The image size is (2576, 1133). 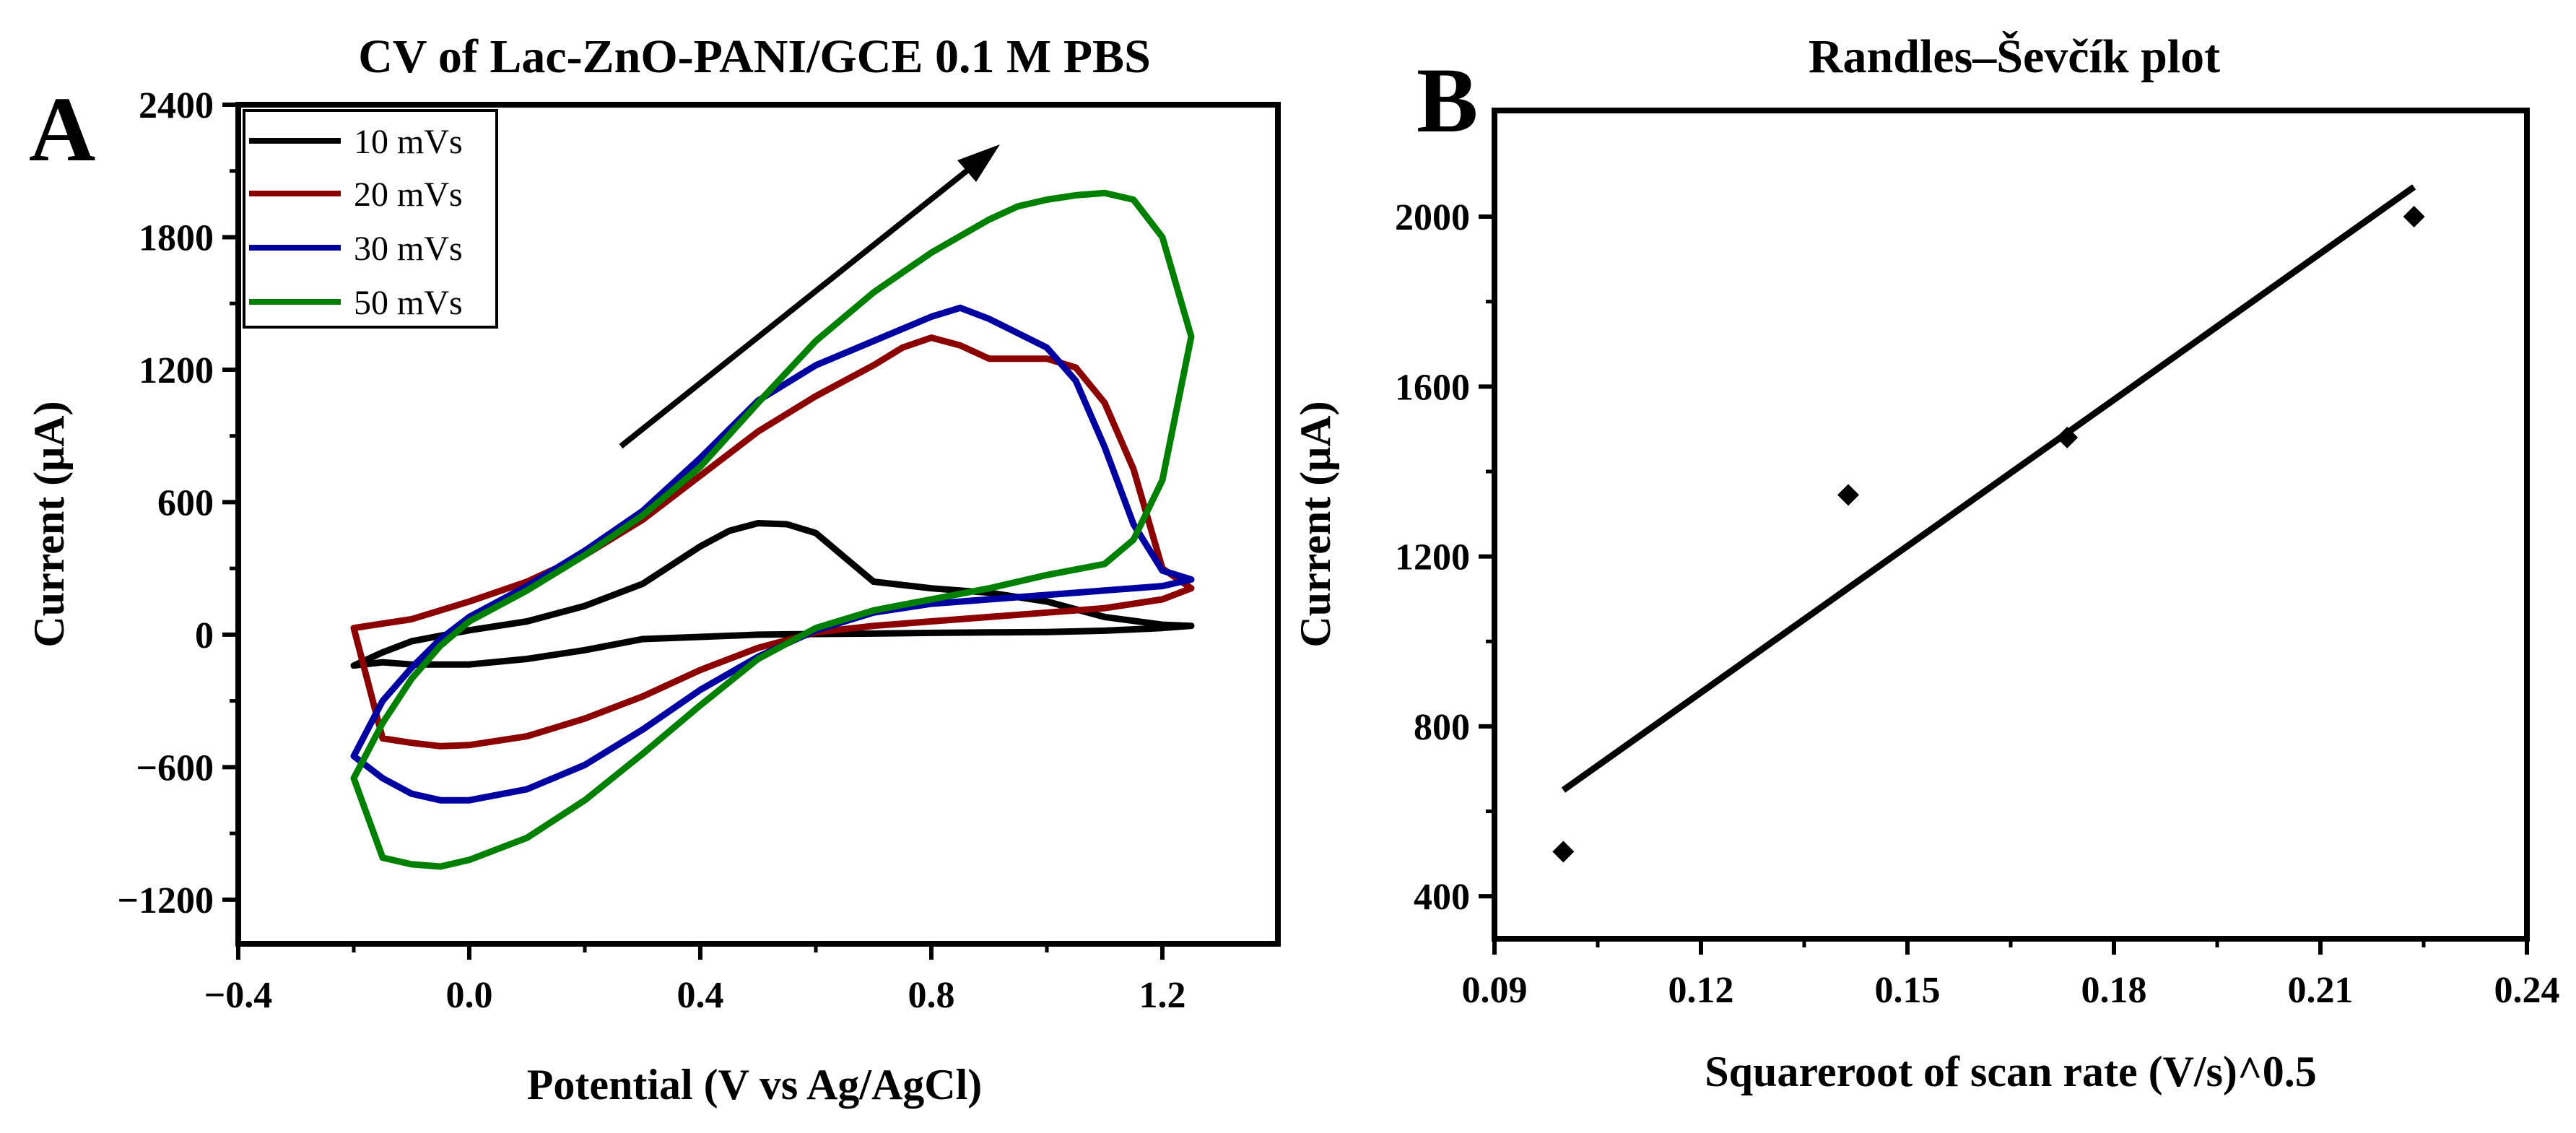 I want to click on panel-a-ytick-label: 0, so click(x=204, y=635).